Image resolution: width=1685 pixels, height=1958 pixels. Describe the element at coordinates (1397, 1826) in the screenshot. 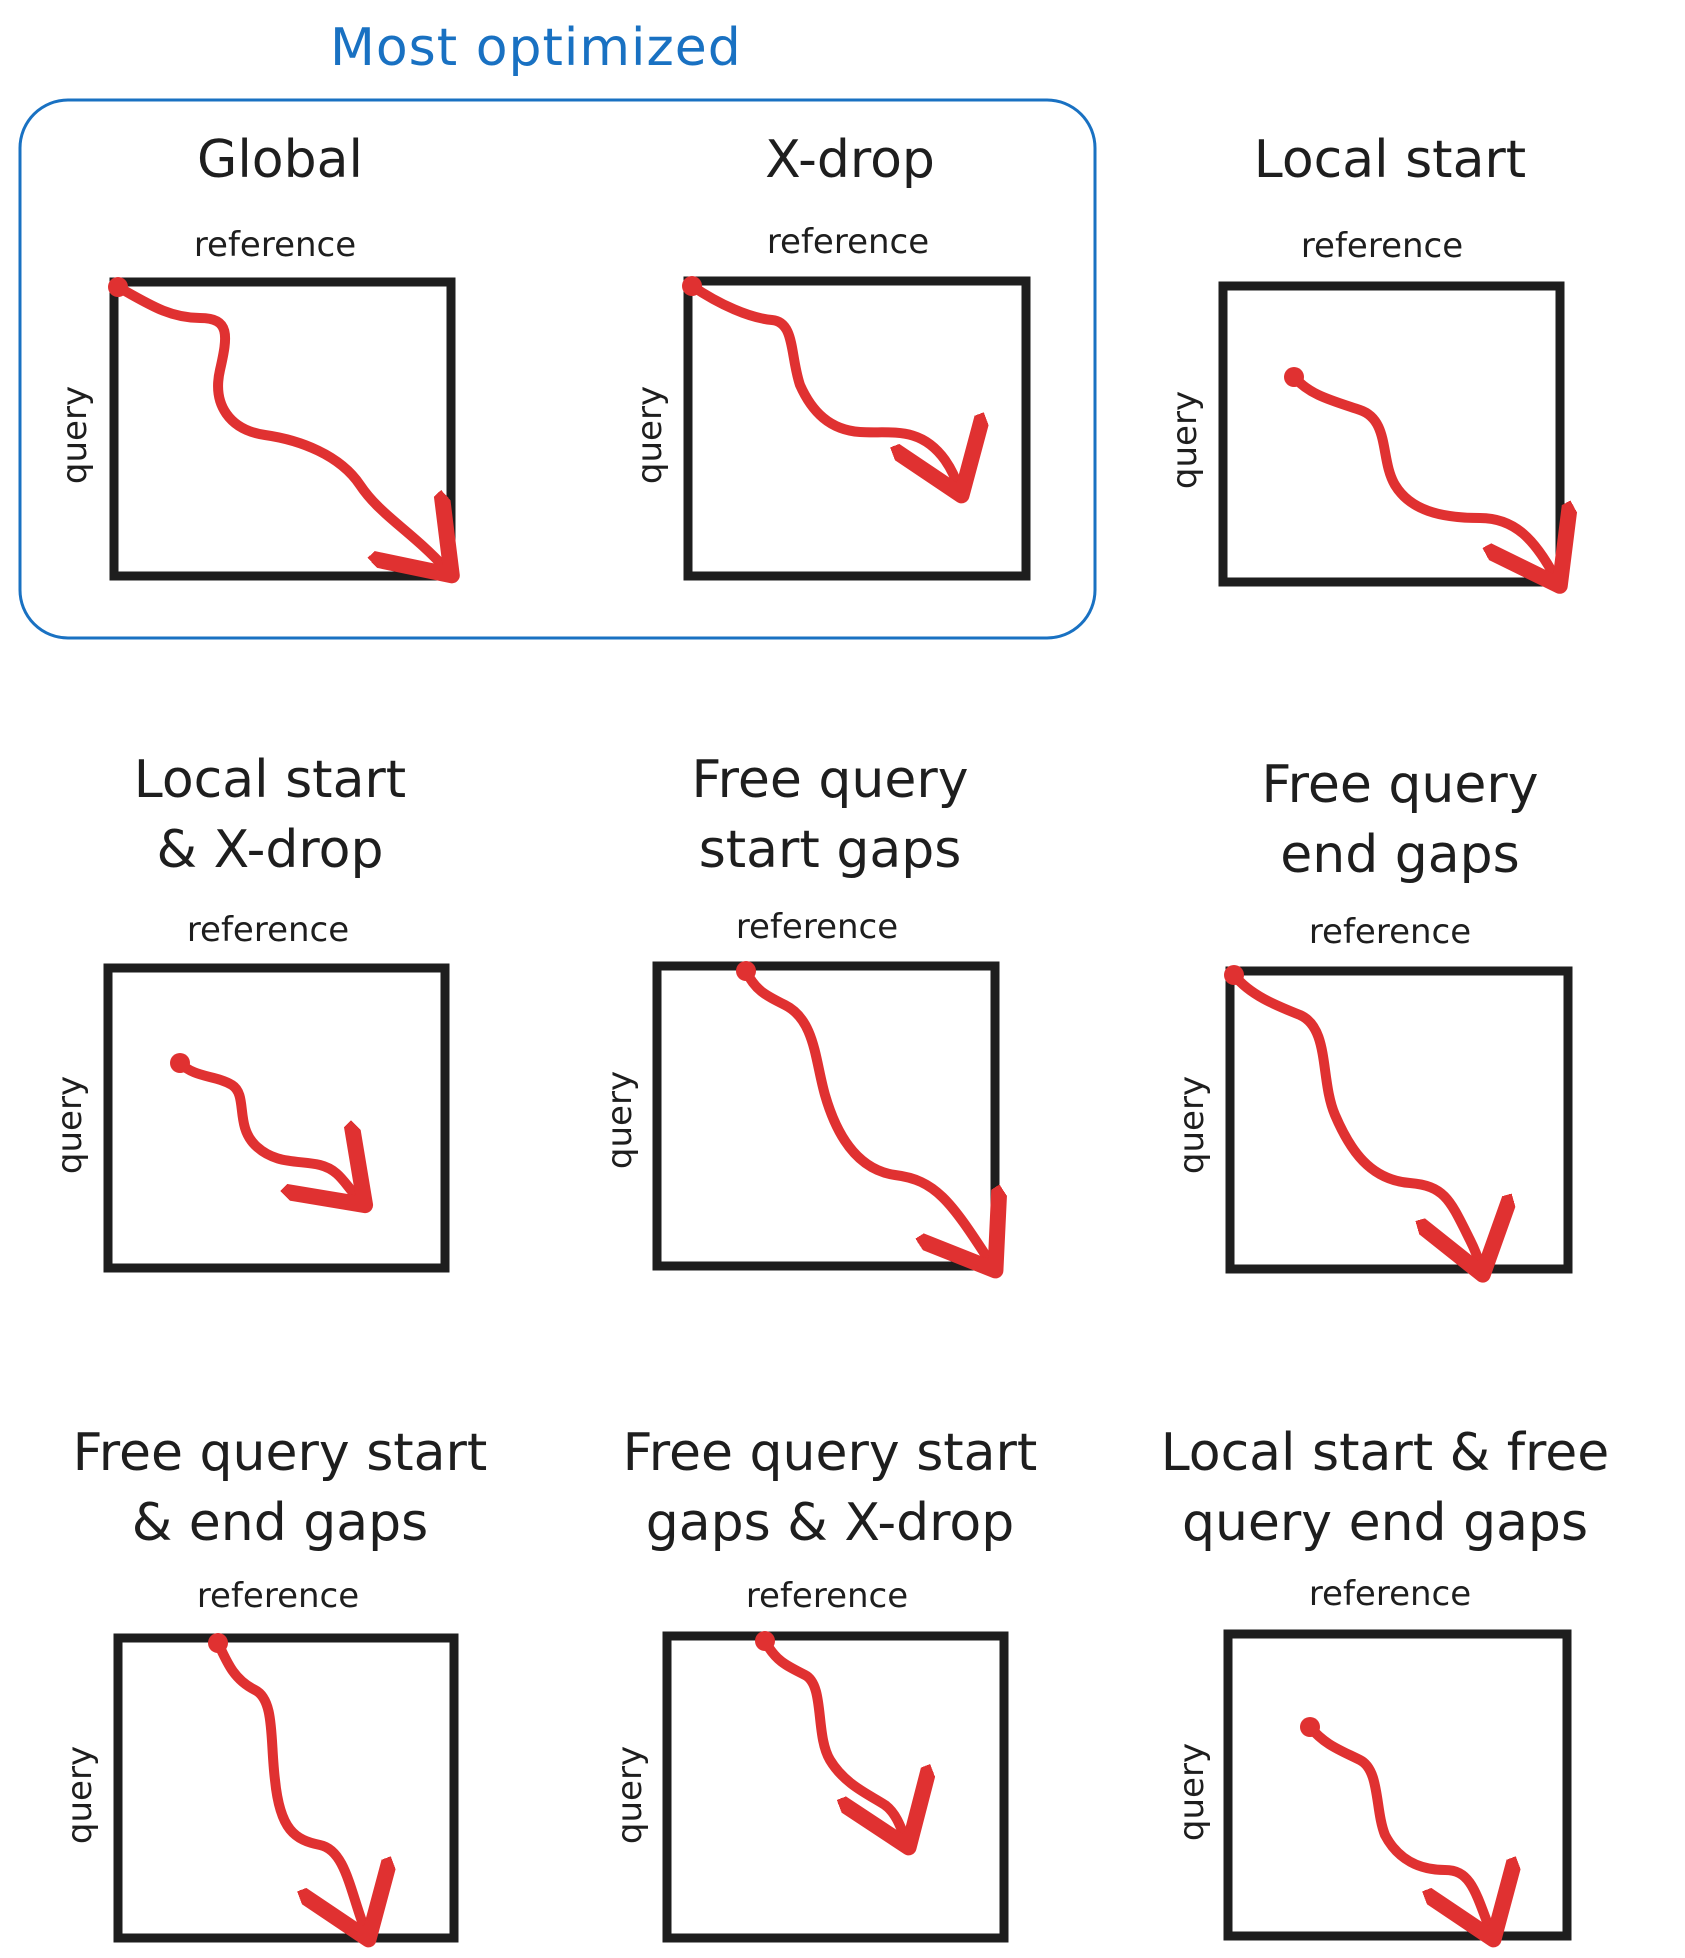

I see `alignment-path-local-free-end` at that location.